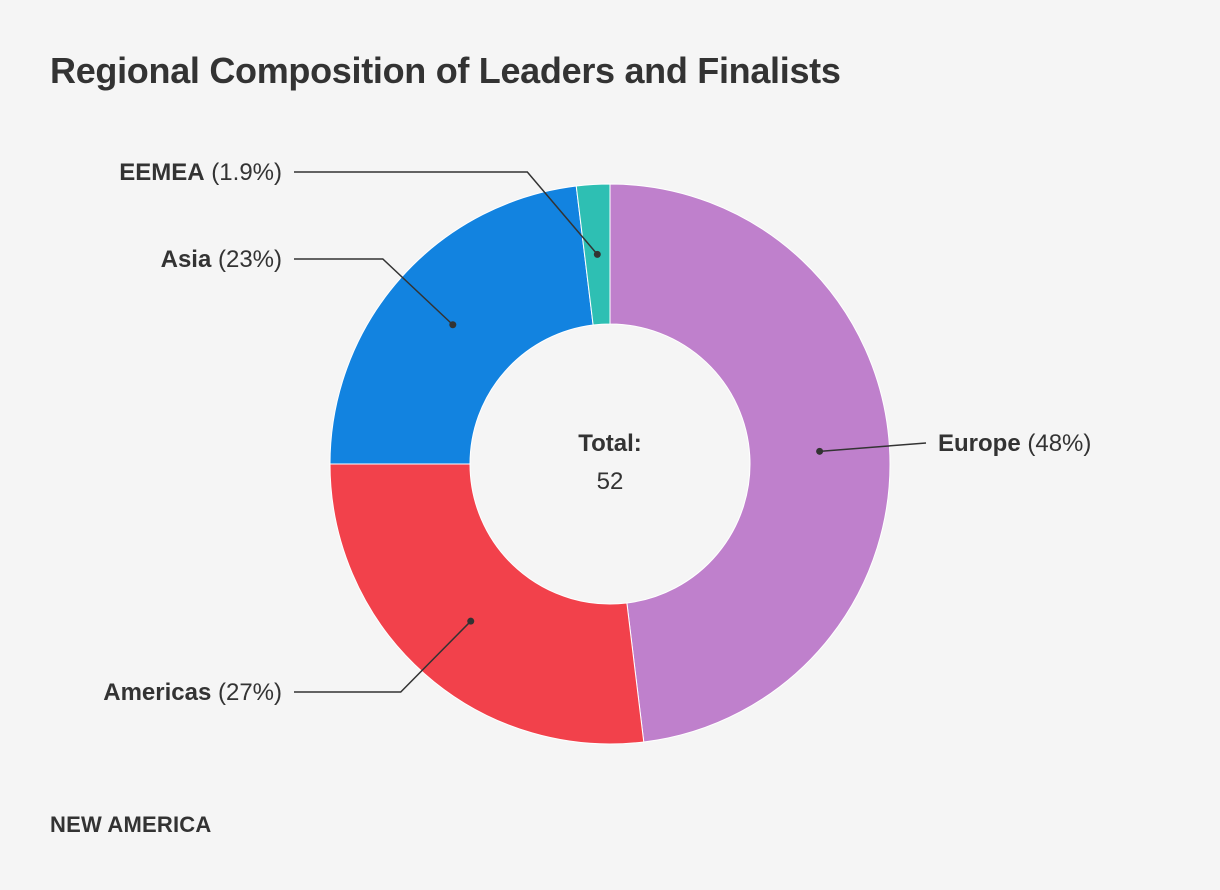  What do you see at coordinates (246, 259) in the screenshot?
I see `slice-label-percent: (23%)` at bounding box center [246, 259].